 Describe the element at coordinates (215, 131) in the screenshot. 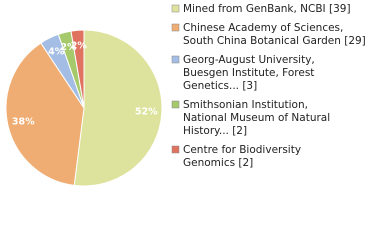

I see `legend-label: History... [2]` at that location.